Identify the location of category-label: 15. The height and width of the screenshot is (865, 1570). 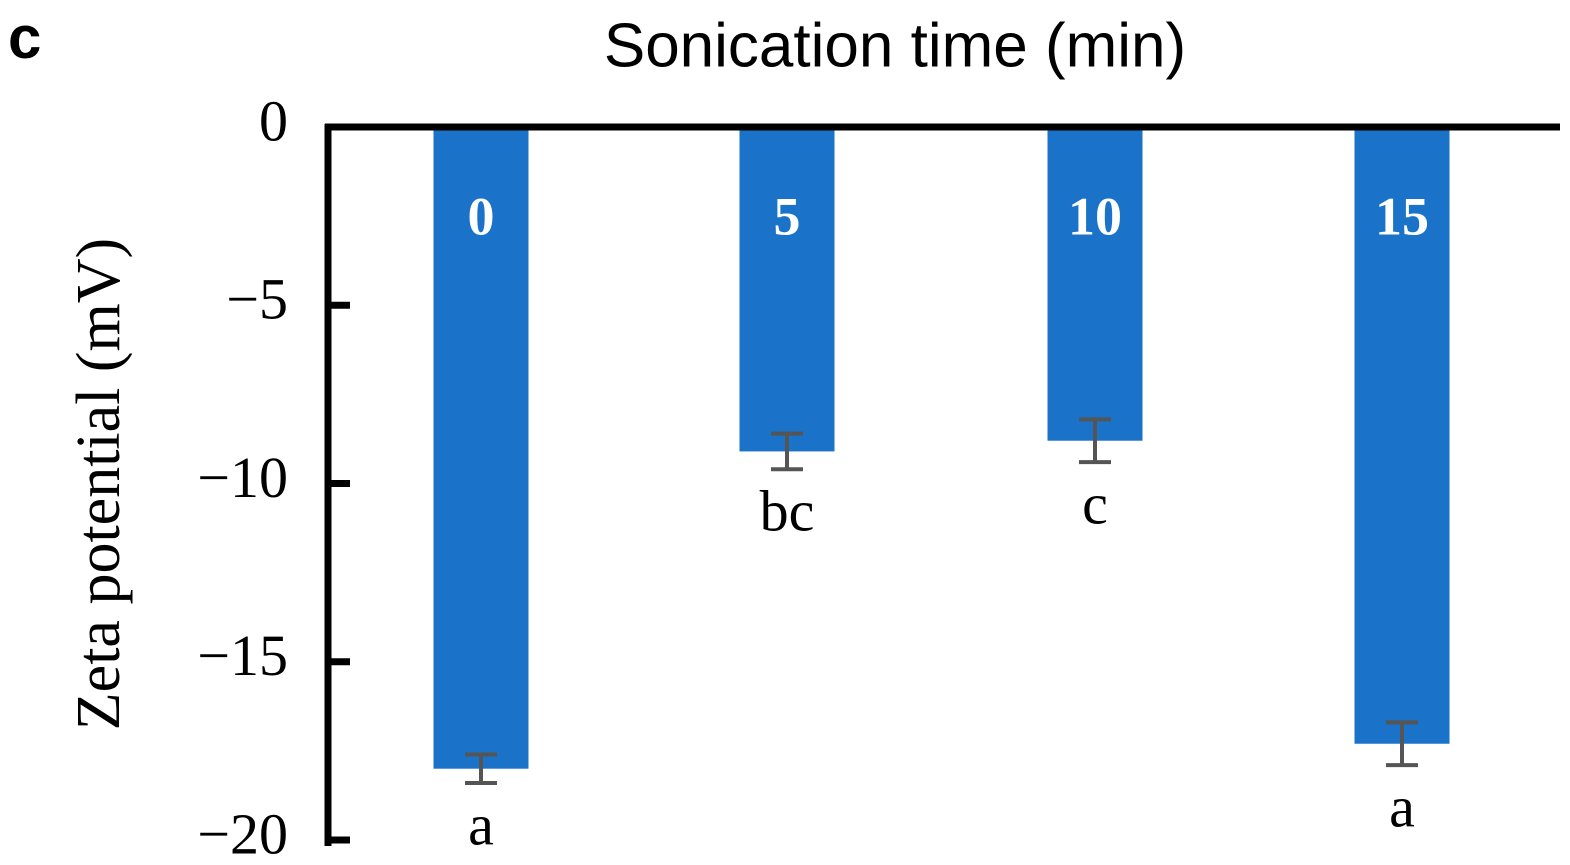
(1402, 216).